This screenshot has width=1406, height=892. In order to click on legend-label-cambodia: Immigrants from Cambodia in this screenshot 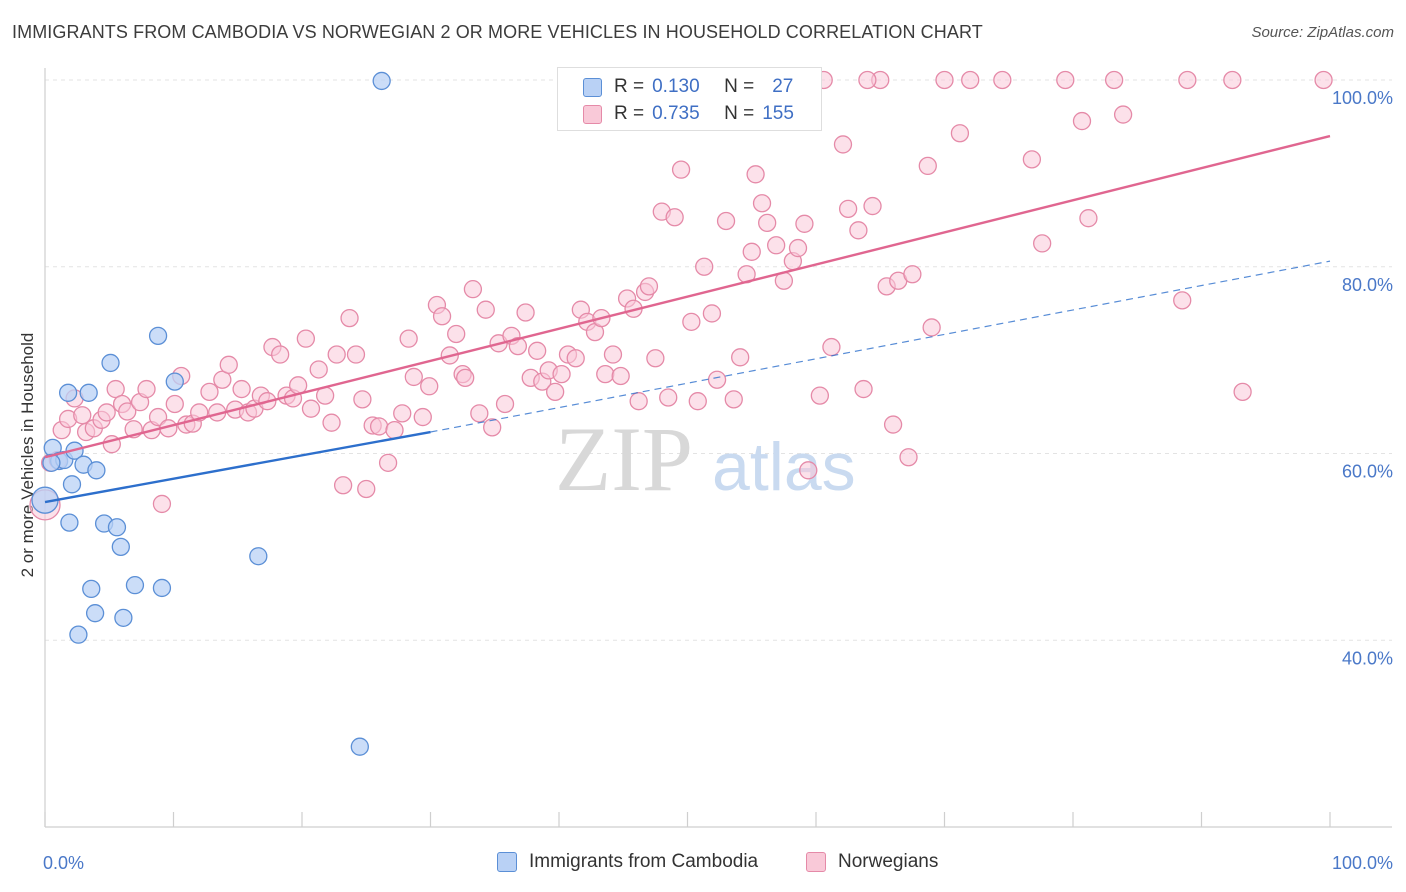, I will do `click(644, 861)`.